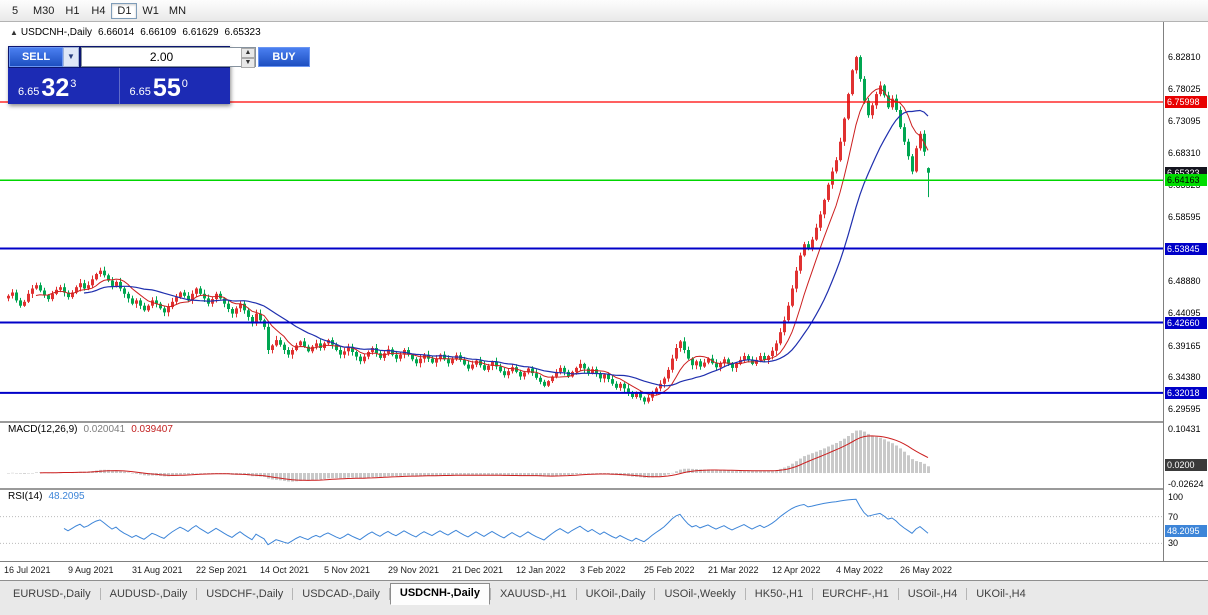 The image size is (1208, 615). Describe the element at coordinates (157, 570) in the screenshot. I see `date-tick-label: 31 Aug 2021` at that location.